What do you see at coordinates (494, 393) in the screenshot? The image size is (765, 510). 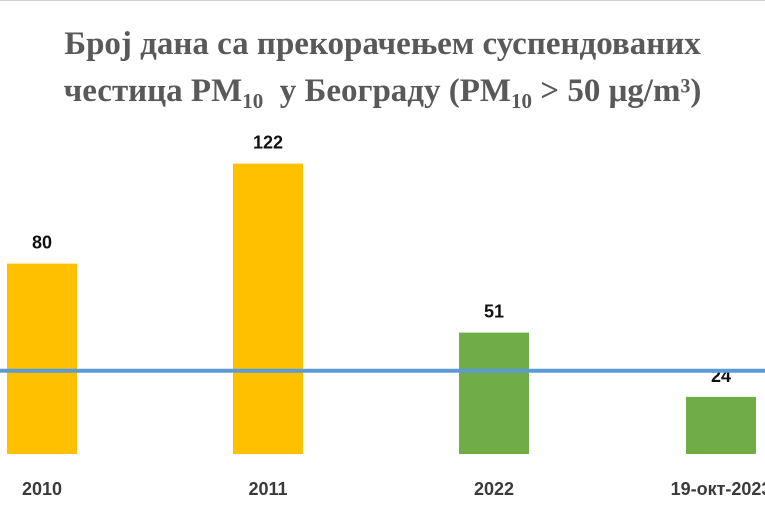 I see `bar-2022` at bounding box center [494, 393].